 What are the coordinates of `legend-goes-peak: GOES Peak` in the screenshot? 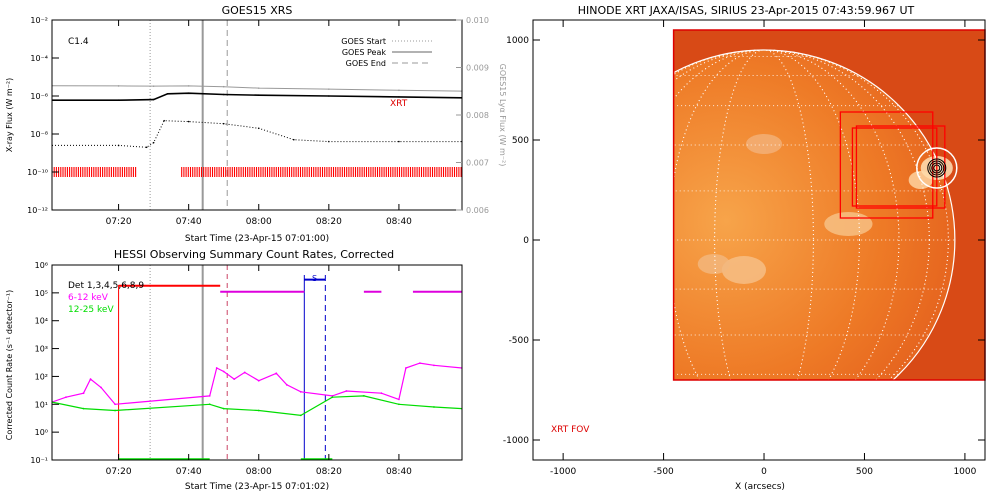 It's located at (364, 52).